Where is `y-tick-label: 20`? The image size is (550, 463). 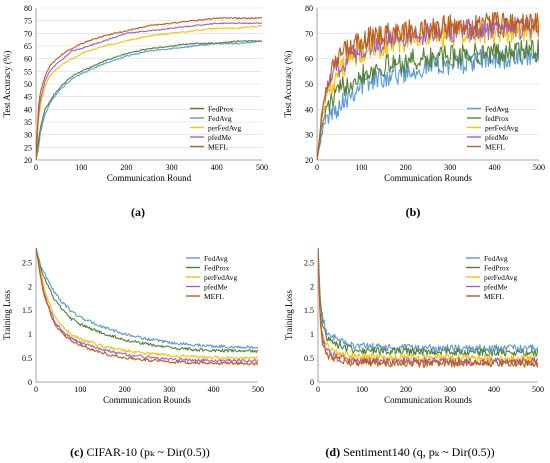
y-tick-label: 20 is located at coordinates (309, 160).